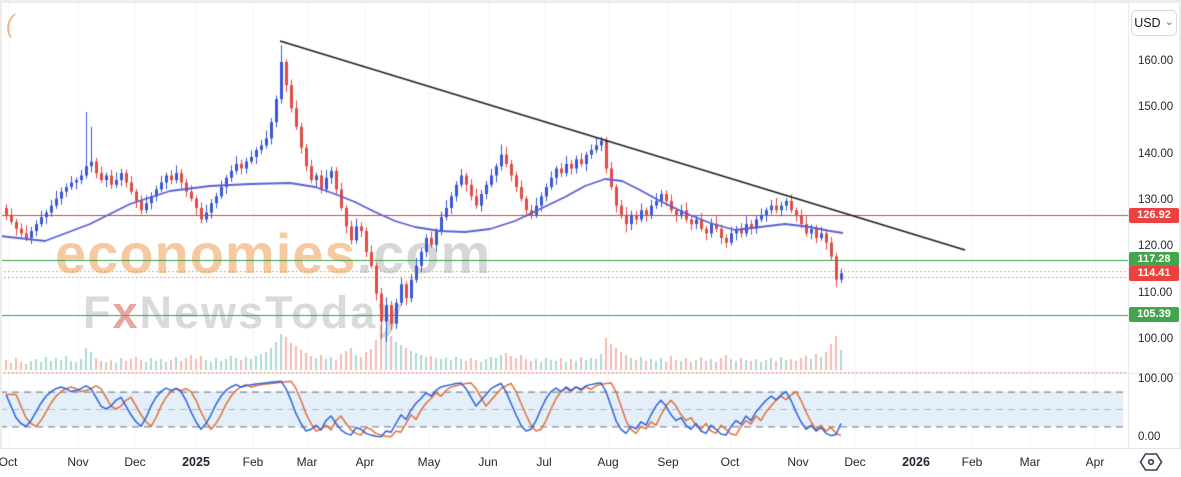 The width and height of the screenshot is (1181, 477). Describe the element at coordinates (590, 1) in the screenshot. I see `window-edge-top` at that location.